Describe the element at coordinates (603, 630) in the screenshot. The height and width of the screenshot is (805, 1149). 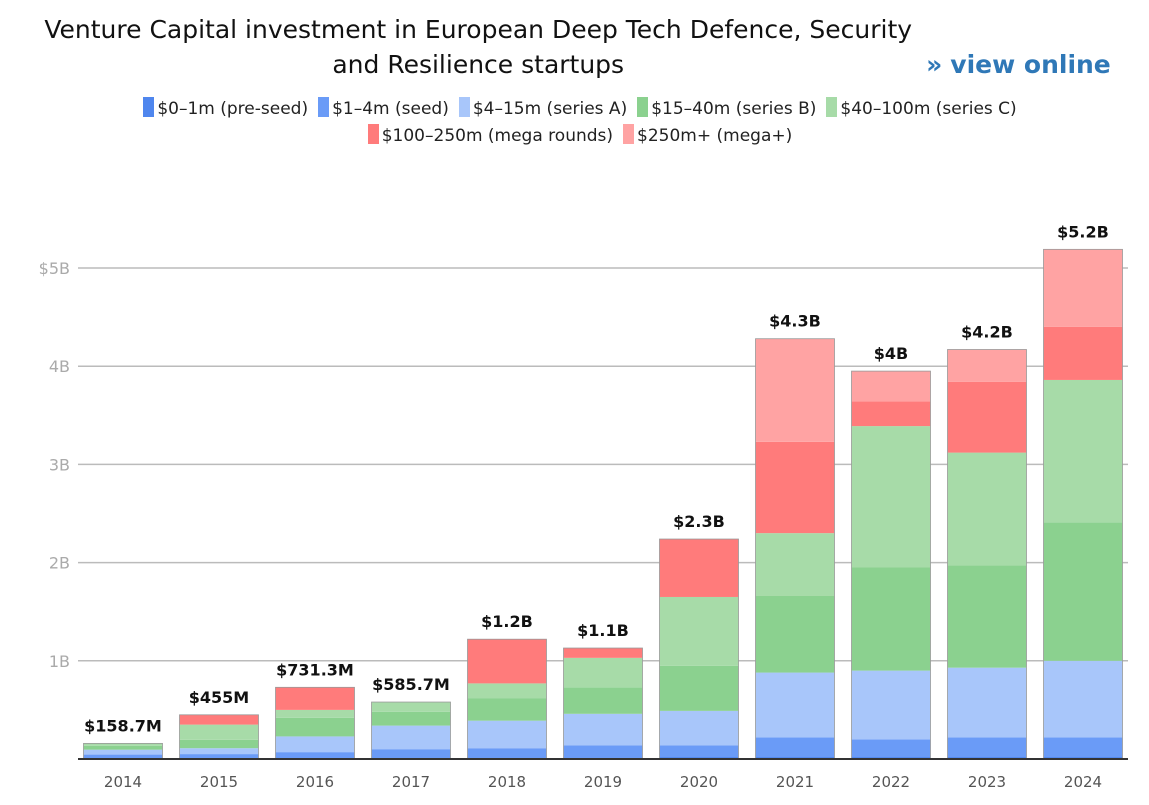
I see `data-label: $1.1B` at that location.